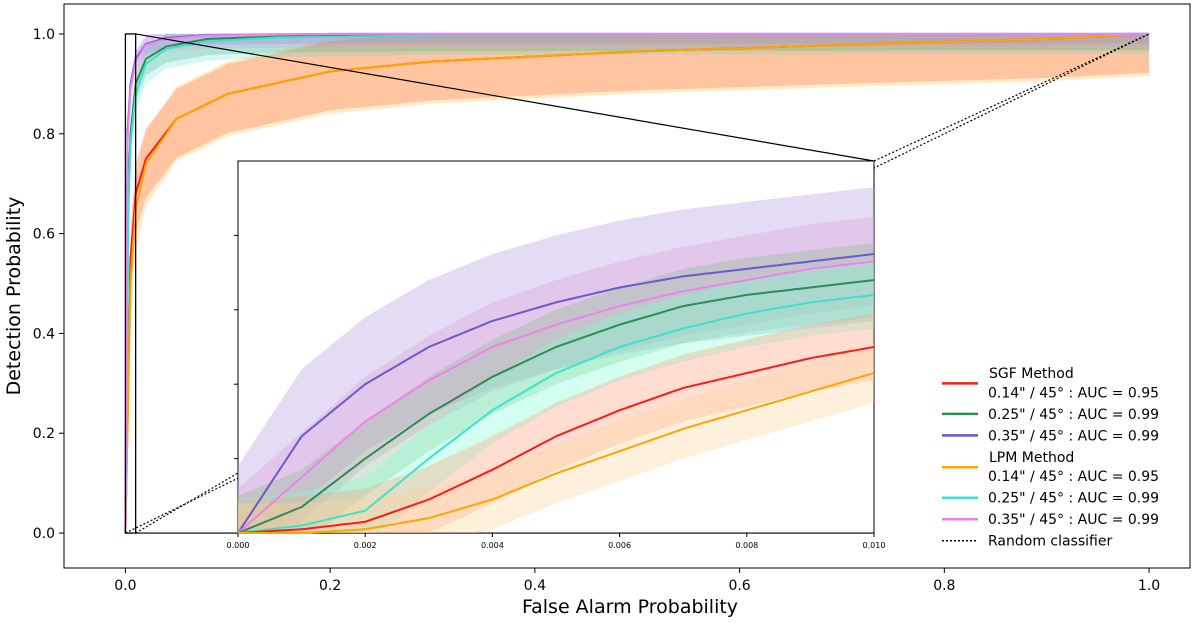  What do you see at coordinates (746, 545) in the screenshot?
I see `inset-x-tick-label: 0.008` at bounding box center [746, 545].